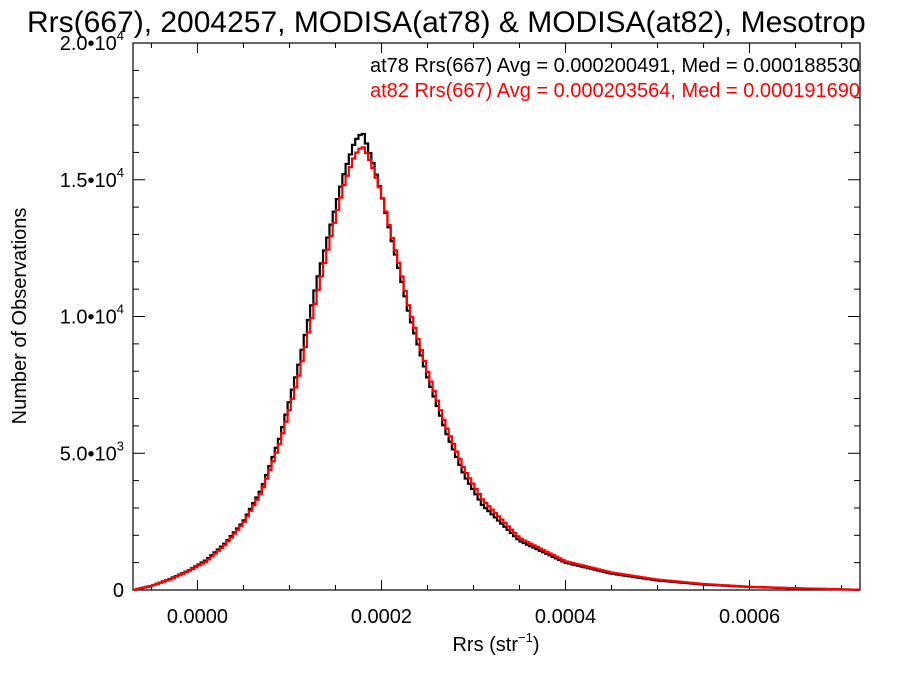 This screenshot has height=675, width=900. I want to click on x-axis-label-main: Rrs (str, so click(485, 645).